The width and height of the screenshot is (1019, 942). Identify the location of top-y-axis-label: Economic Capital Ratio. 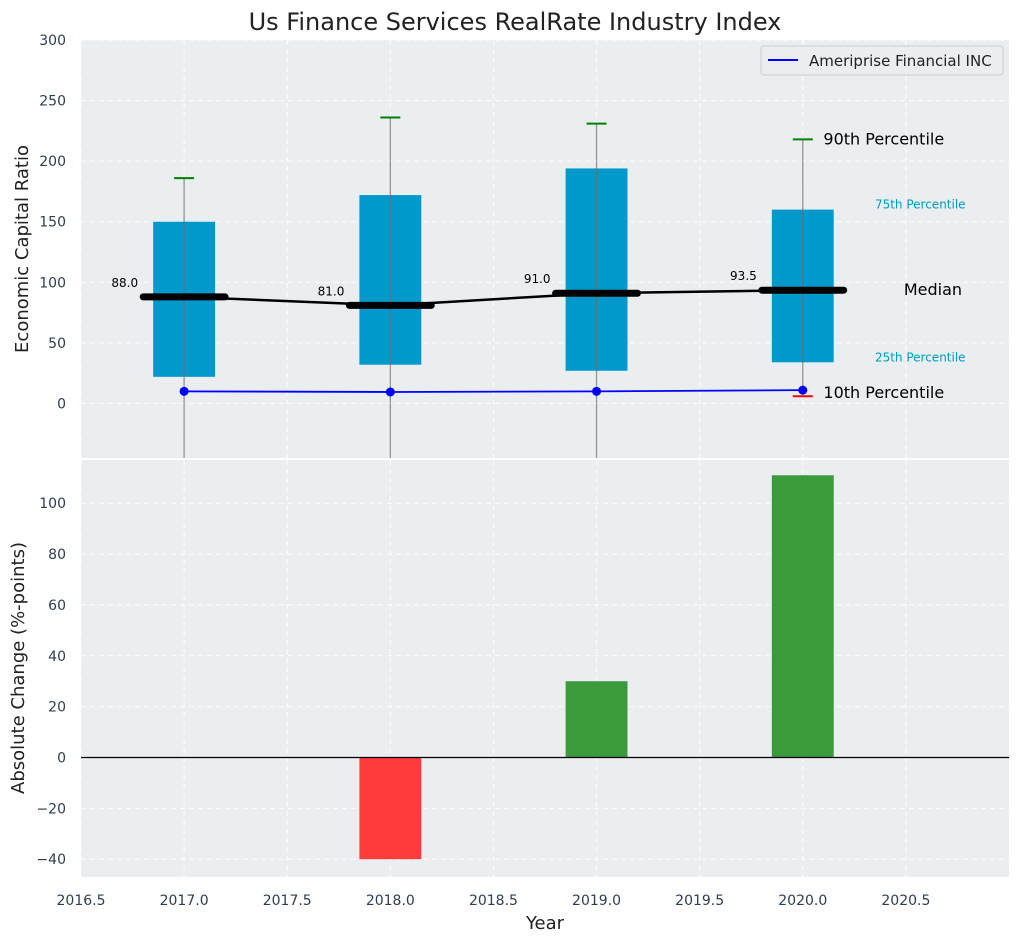
(22, 249).